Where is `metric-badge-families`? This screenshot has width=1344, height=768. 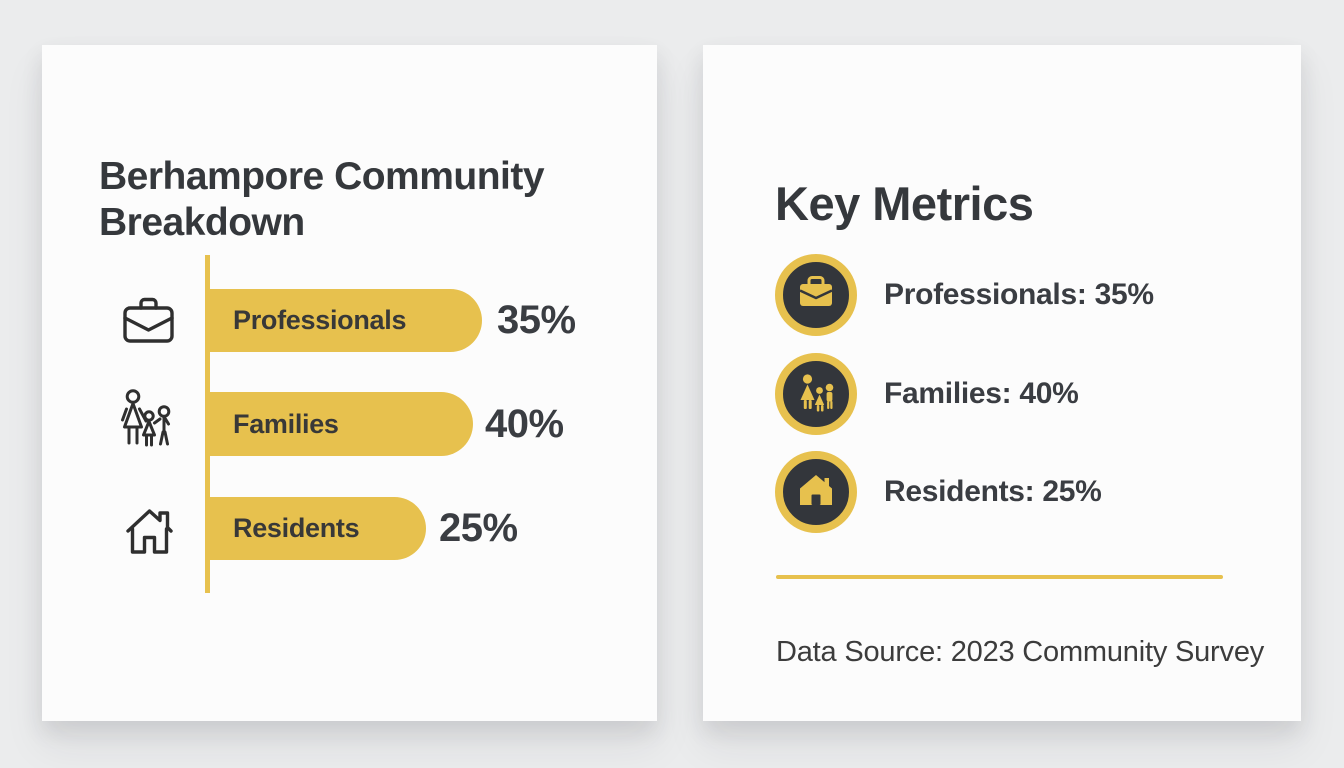 metric-badge-families is located at coordinates (816, 394).